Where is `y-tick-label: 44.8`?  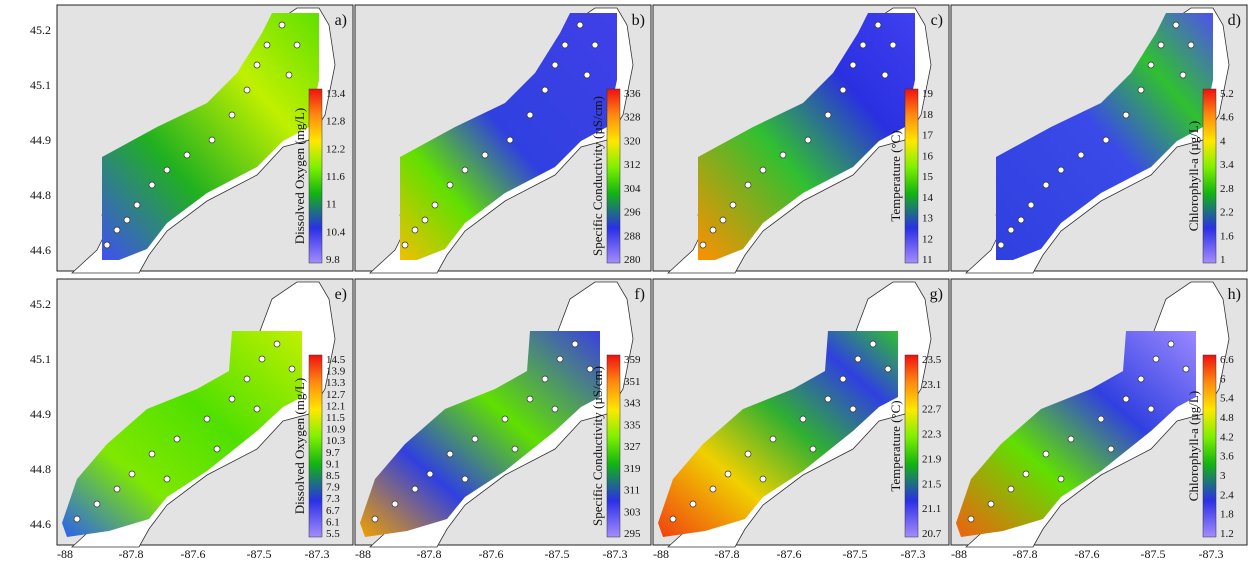 y-tick-label: 44.8 is located at coordinates (40, 469).